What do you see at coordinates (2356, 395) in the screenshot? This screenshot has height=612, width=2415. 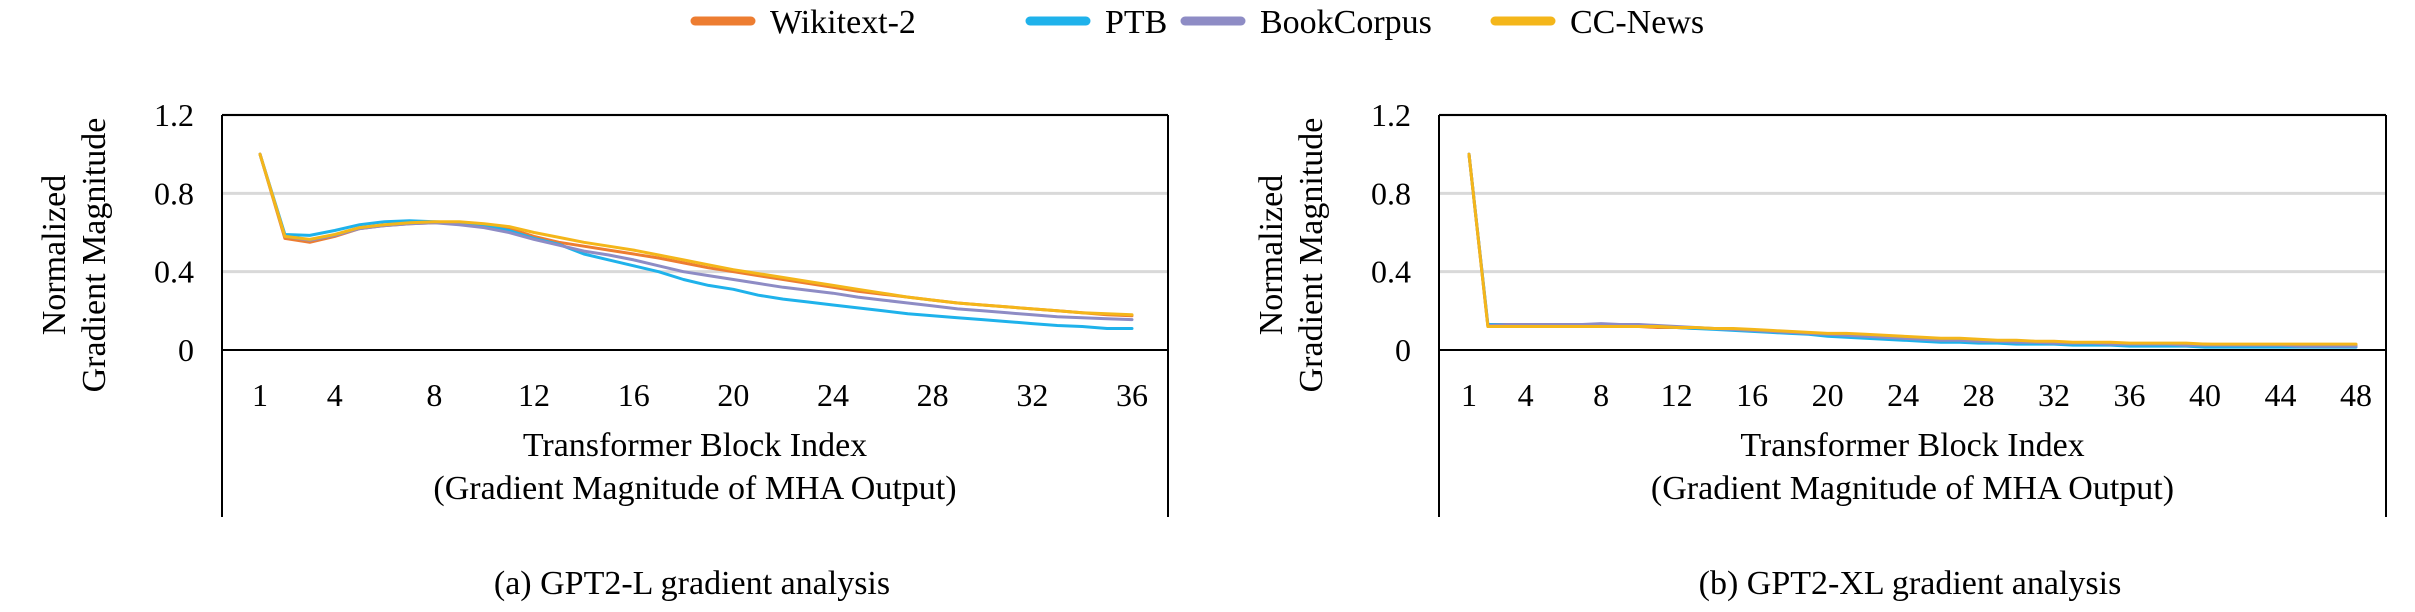 I see `x-tick-label: 48` at bounding box center [2356, 395].